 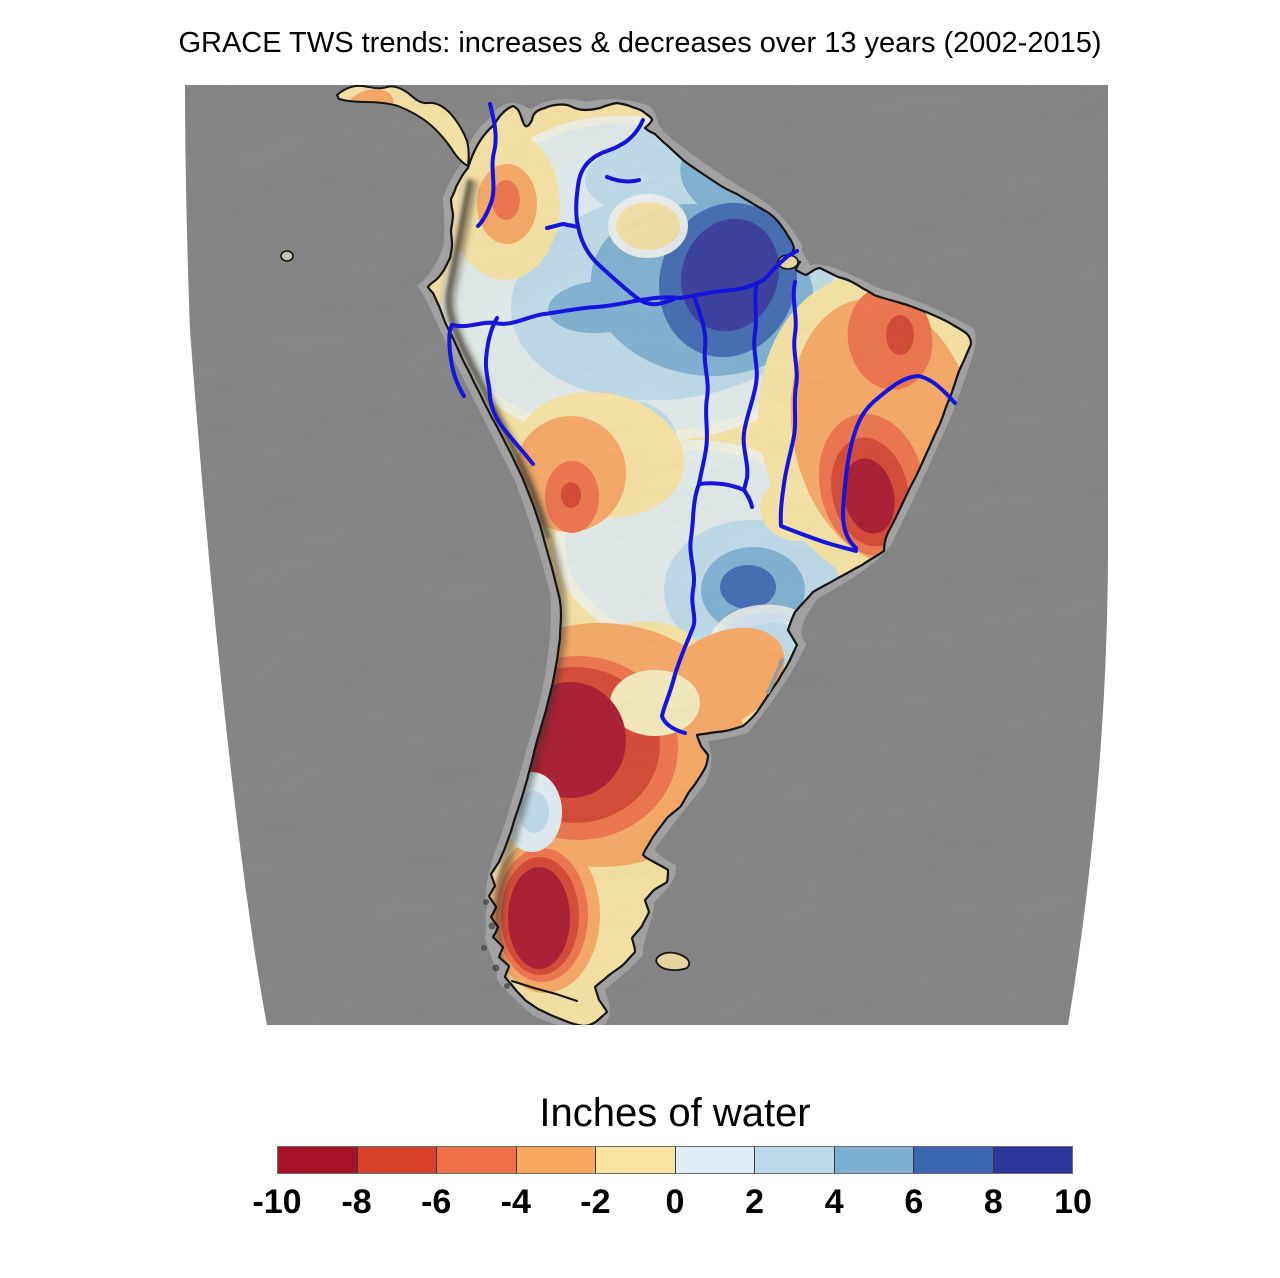 I want to click on amazon-river, so click(x=624, y=289).